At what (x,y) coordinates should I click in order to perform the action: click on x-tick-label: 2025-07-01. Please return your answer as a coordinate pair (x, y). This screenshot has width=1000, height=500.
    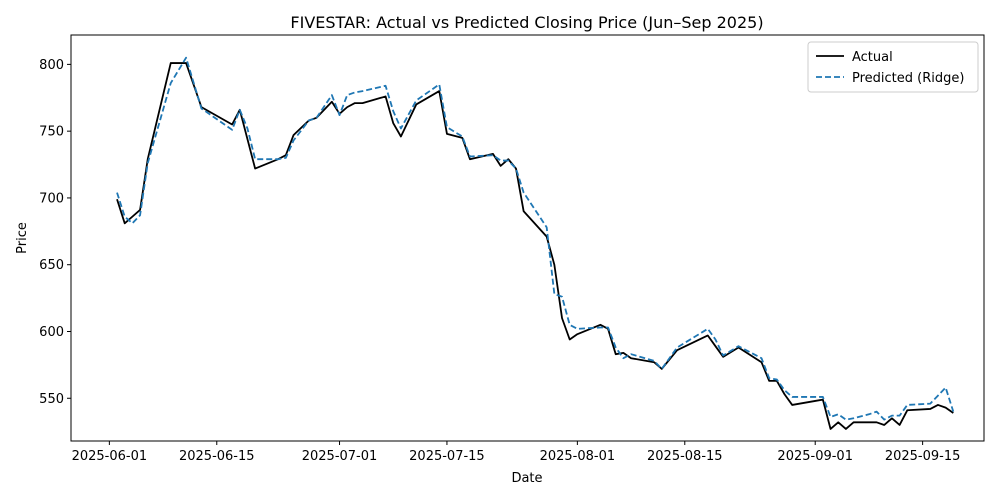
    Looking at the image, I should click on (340, 456).